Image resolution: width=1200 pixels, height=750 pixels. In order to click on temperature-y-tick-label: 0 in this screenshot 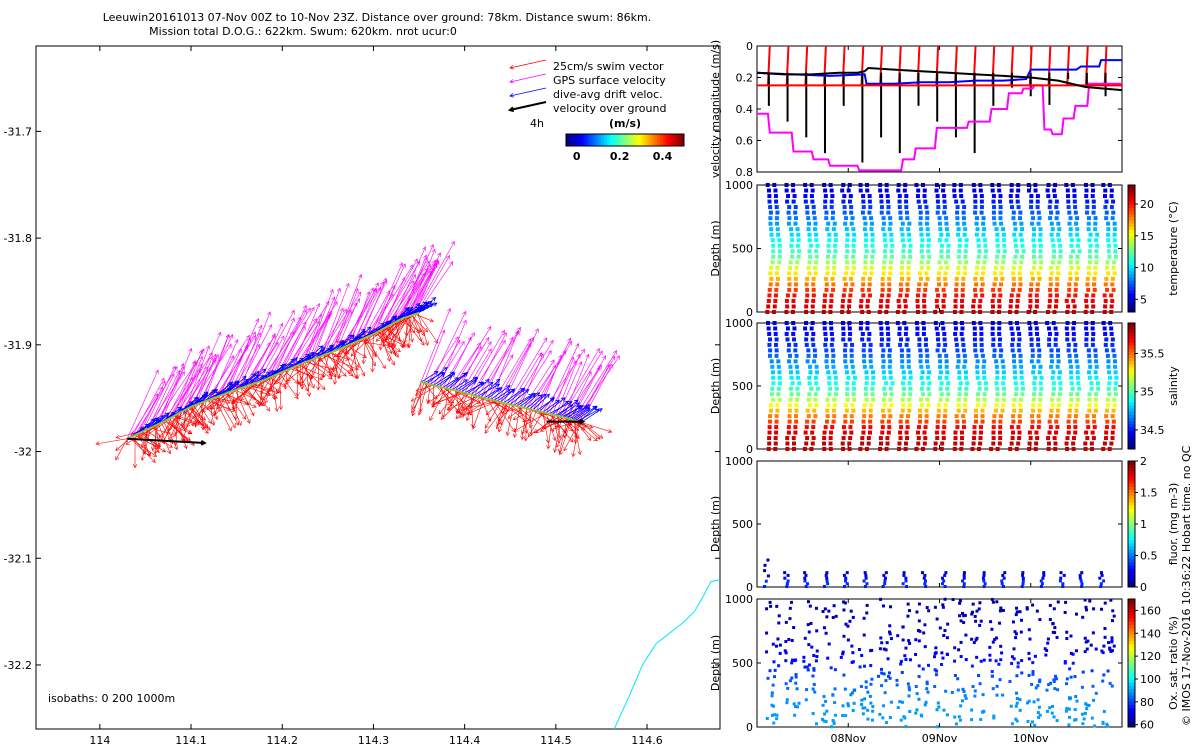, I will do `click(749, 312)`.